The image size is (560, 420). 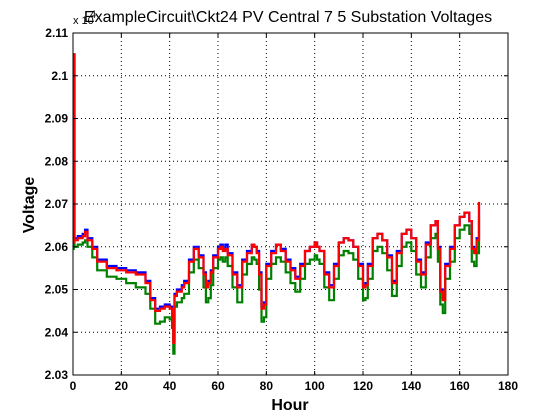 I want to click on x-tick-label: 0, so click(x=73, y=386).